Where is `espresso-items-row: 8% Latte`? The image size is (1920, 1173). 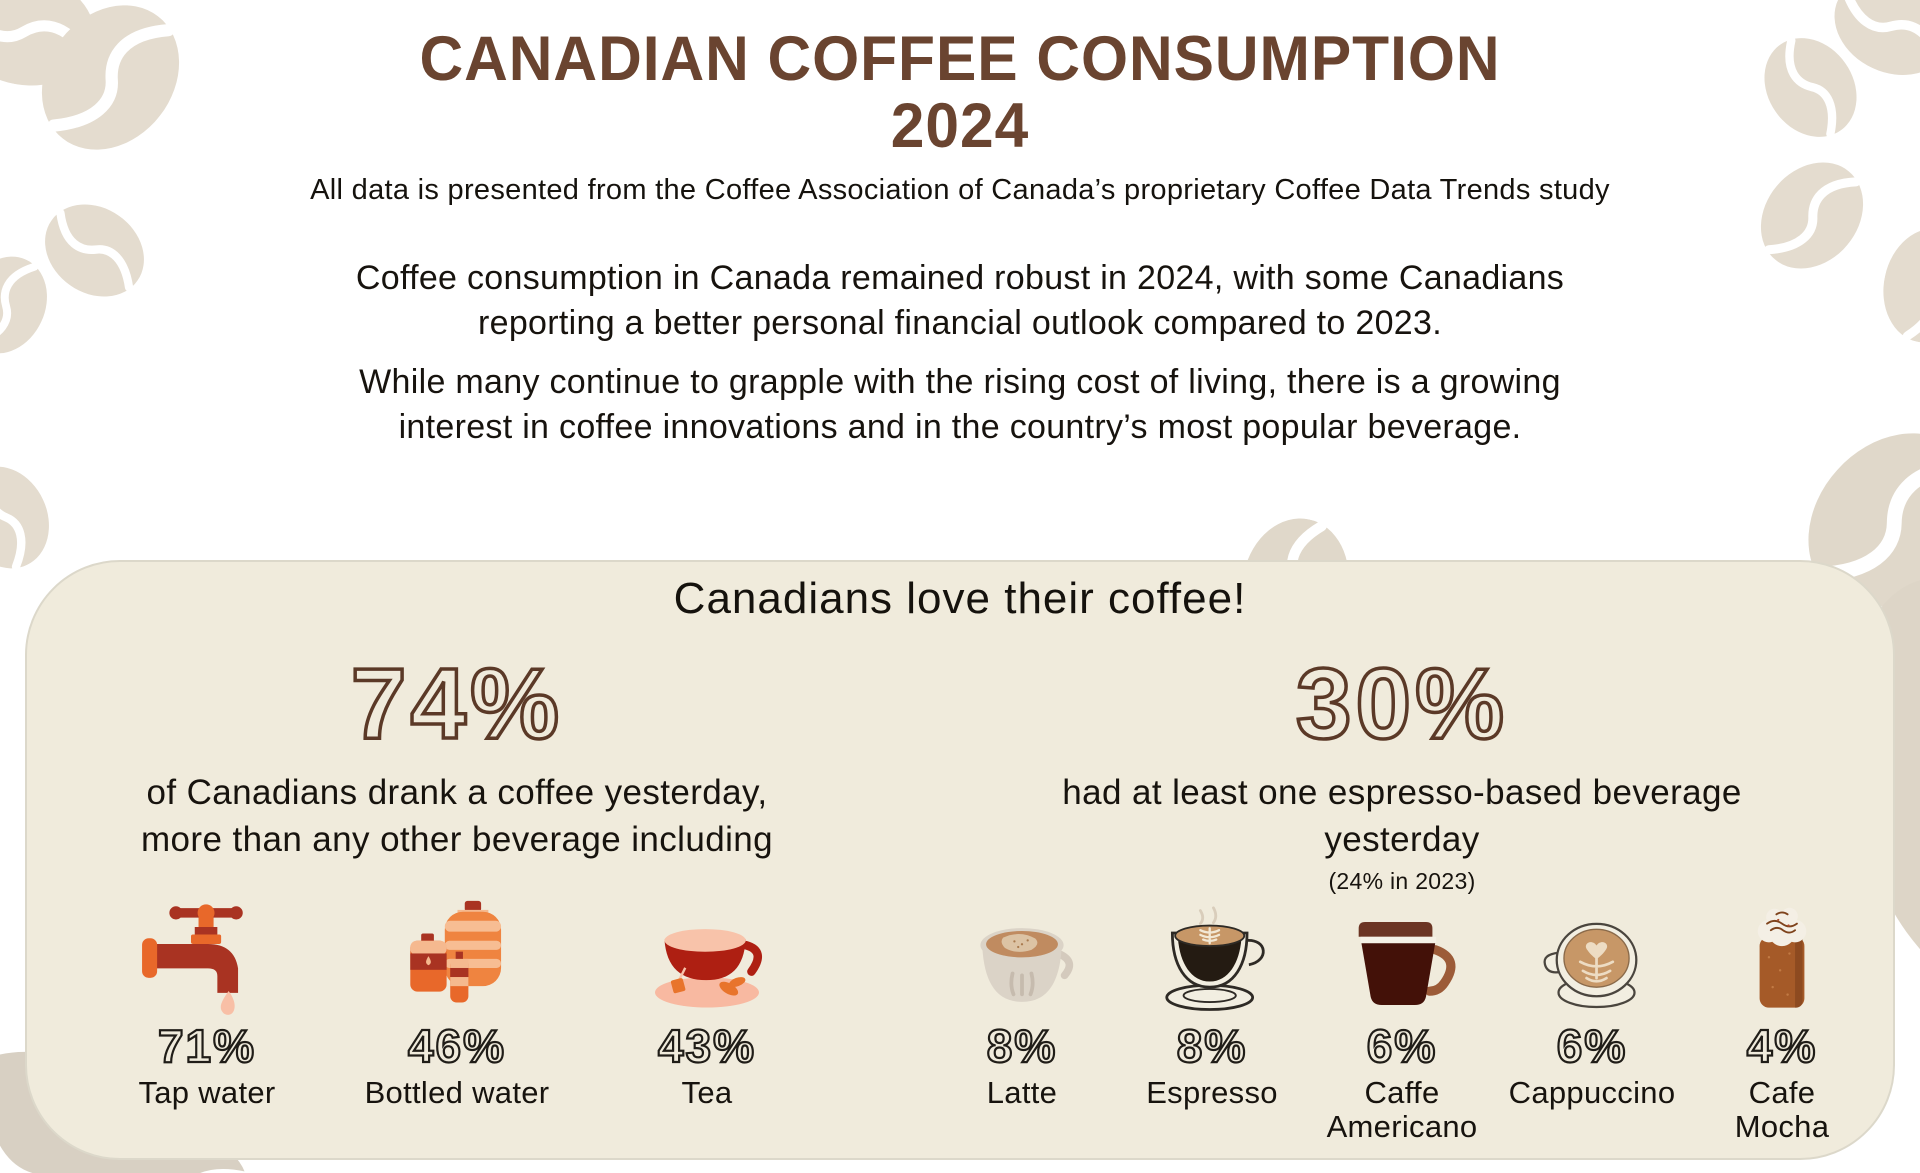 espresso-items-row: 8% Latte is located at coordinates (1402, 1022).